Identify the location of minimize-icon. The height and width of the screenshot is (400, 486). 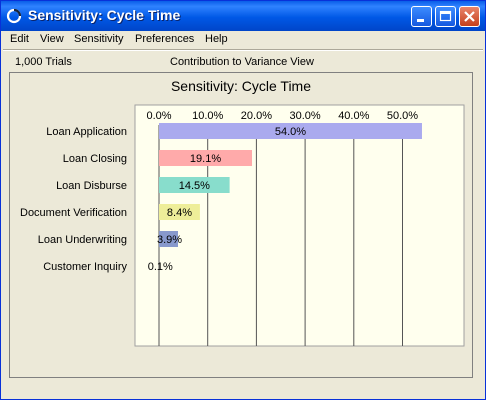
(420, 20).